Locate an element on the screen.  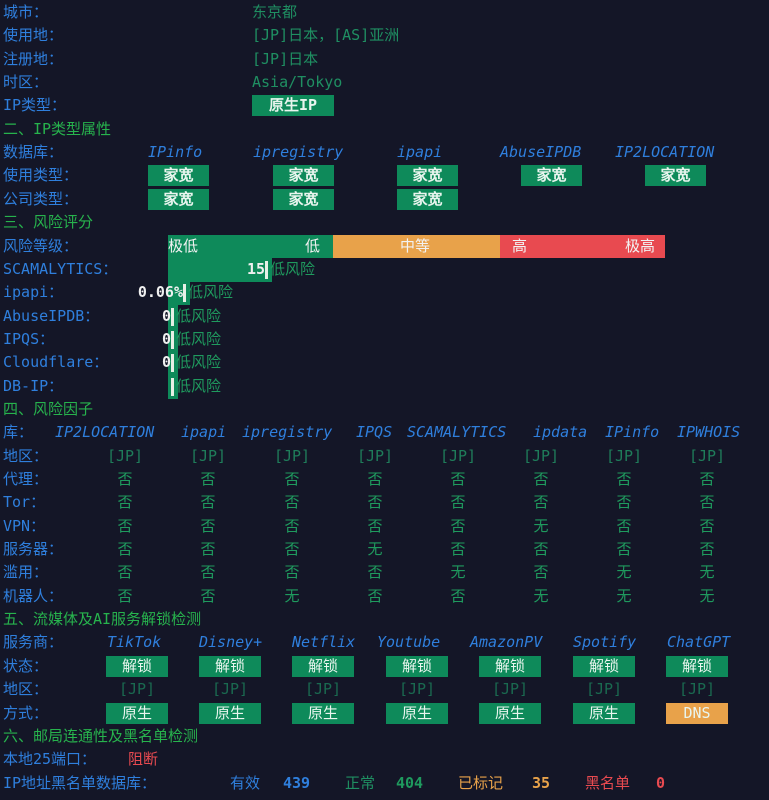
method-row: 方式： 原生 原生 原生 原生 原生 原生 DNS is located at coordinates (384, 713).